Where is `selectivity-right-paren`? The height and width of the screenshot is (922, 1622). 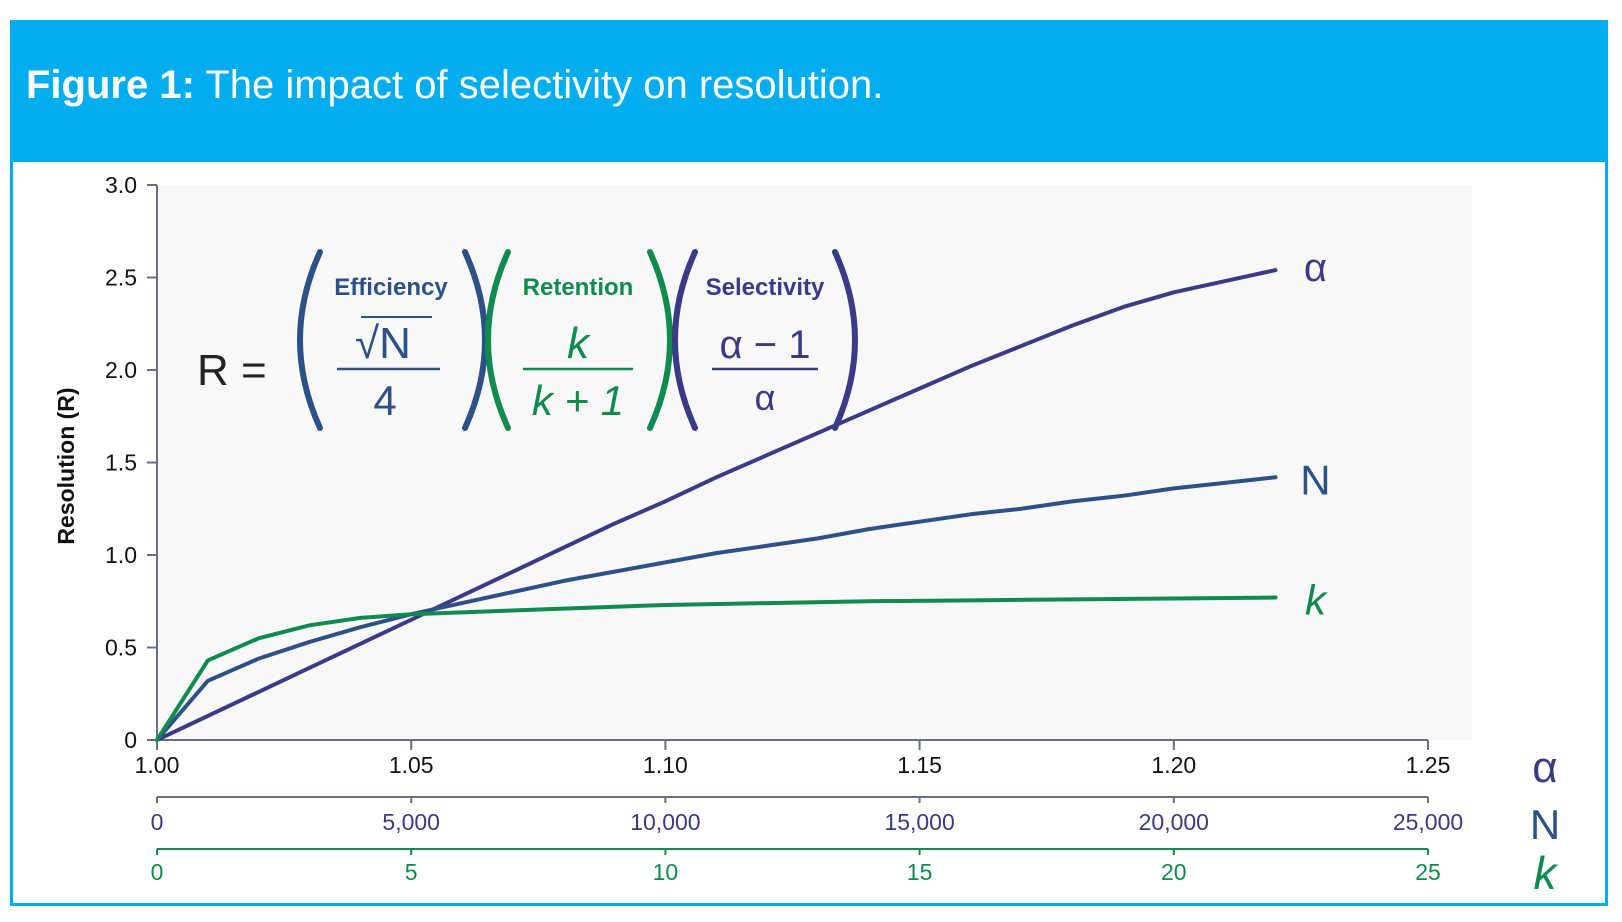
selectivity-right-paren is located at coordinates (845, 340).